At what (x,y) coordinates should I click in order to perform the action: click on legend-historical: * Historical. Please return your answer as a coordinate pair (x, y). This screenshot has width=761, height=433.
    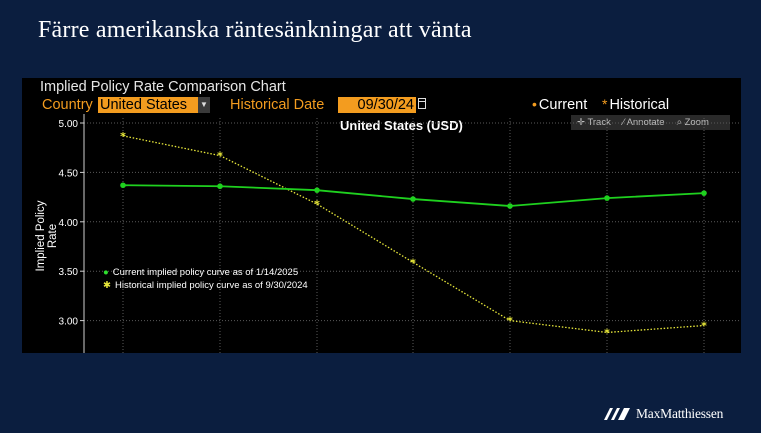
    Looking at the image, I should click on (636, 104).